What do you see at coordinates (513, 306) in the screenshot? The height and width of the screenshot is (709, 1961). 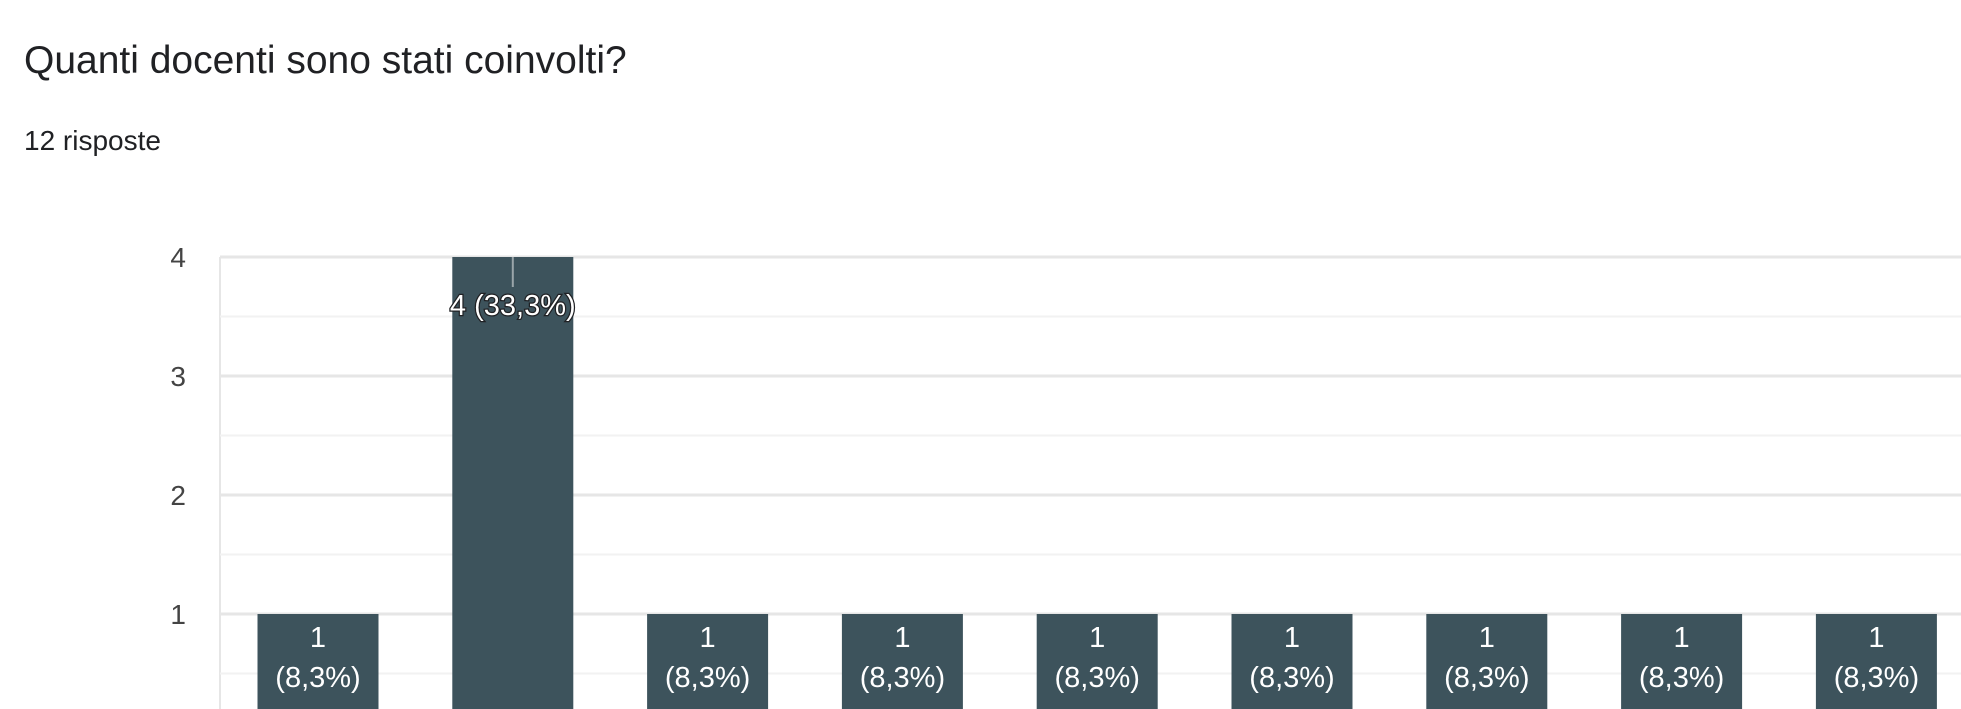 I see `bar-data-label: 4 (33,3%)` at bounding box center [513, 306].